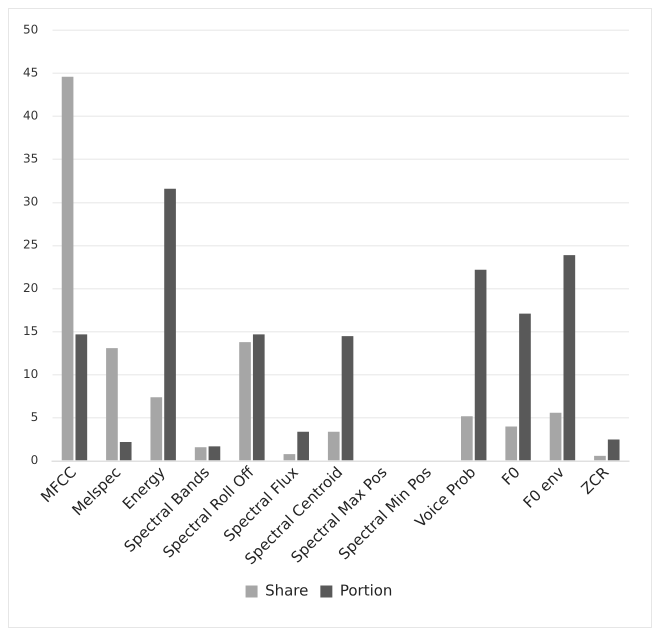  What do you see at coordinates (30, 331) in the screenshot?
I see `y-tick-label: 15` at bounding box center [30, 331].